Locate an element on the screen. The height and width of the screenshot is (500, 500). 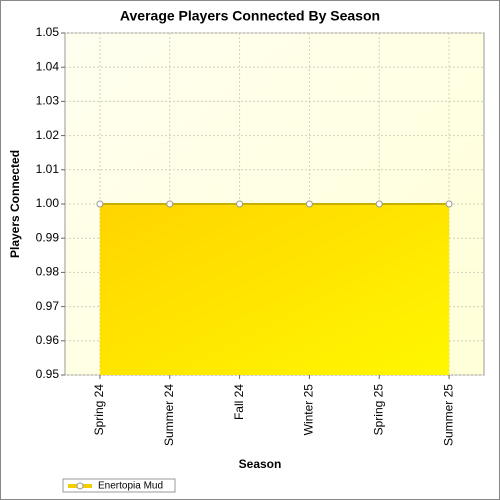
x-tick-label: Summer 25 is located at coordinates (448, 415).